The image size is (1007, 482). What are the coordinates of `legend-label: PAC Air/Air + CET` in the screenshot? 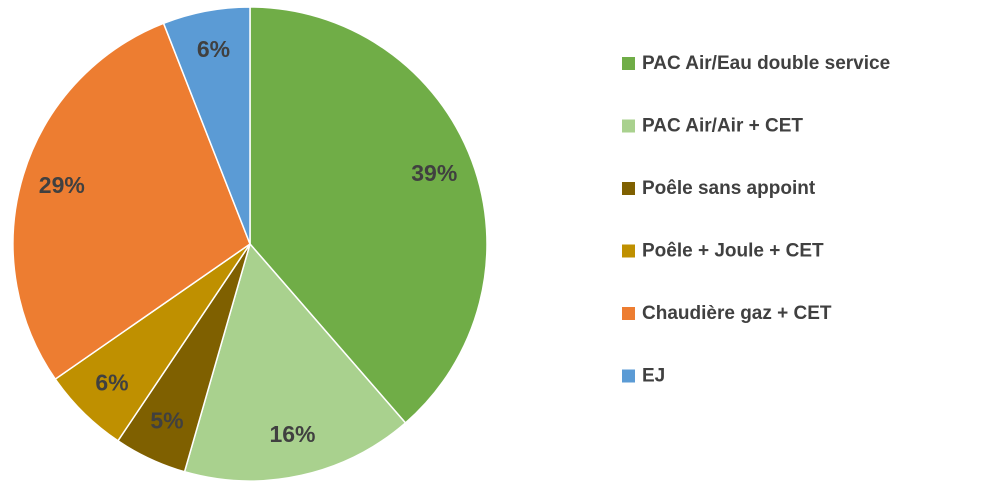 It's located at (722, 126).